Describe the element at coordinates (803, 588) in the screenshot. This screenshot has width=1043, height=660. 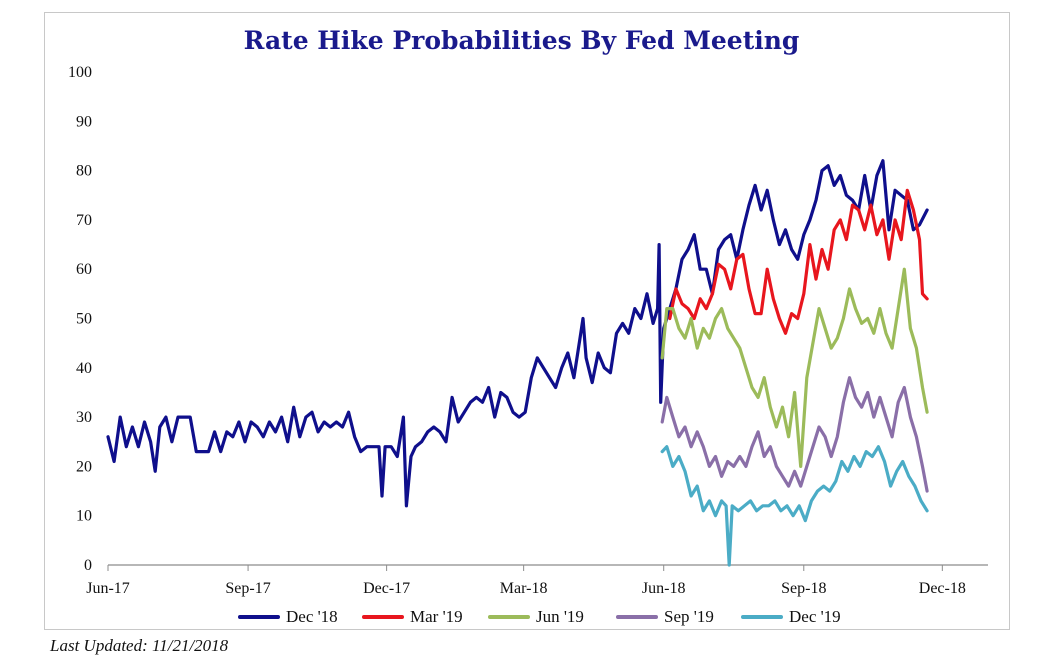
I see `x-tick-label: Sep-18` at that location.